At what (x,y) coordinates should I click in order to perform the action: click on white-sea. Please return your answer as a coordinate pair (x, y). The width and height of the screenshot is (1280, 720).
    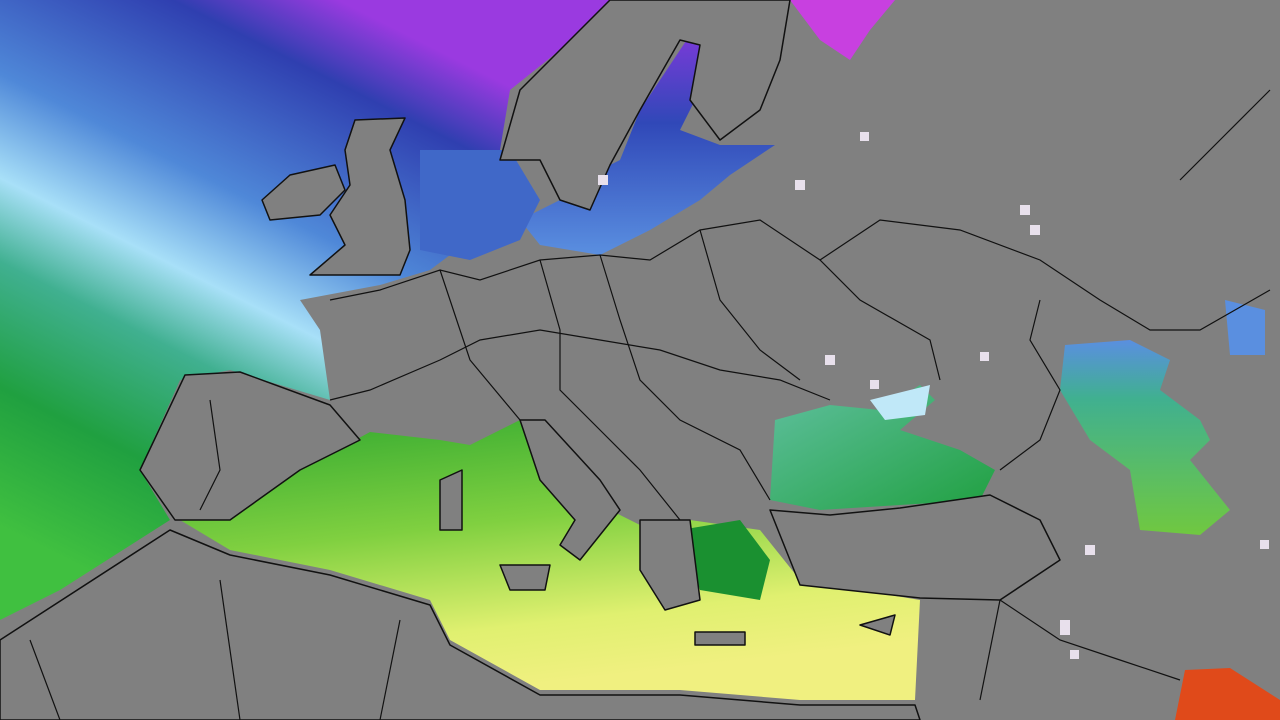
    Looking at the image, I should click on (842, 30).